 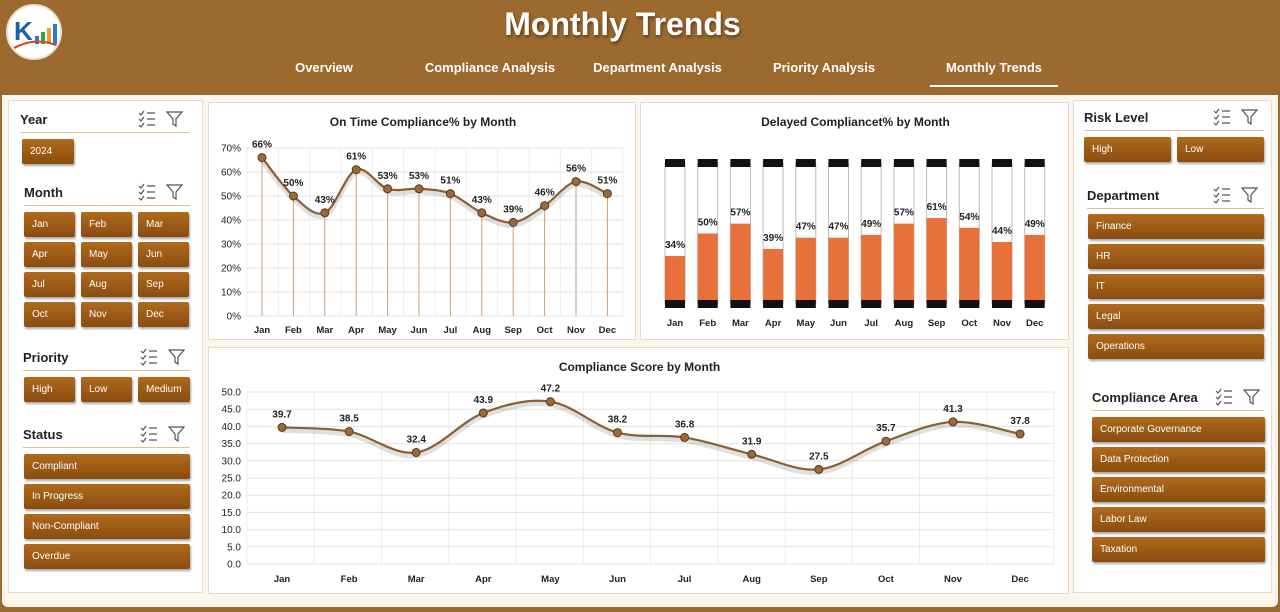 What do you see at coordinates (106, 284) in the screenshot?
I see `slicer-month-aug: Aug` at bounding box center [106, 284].